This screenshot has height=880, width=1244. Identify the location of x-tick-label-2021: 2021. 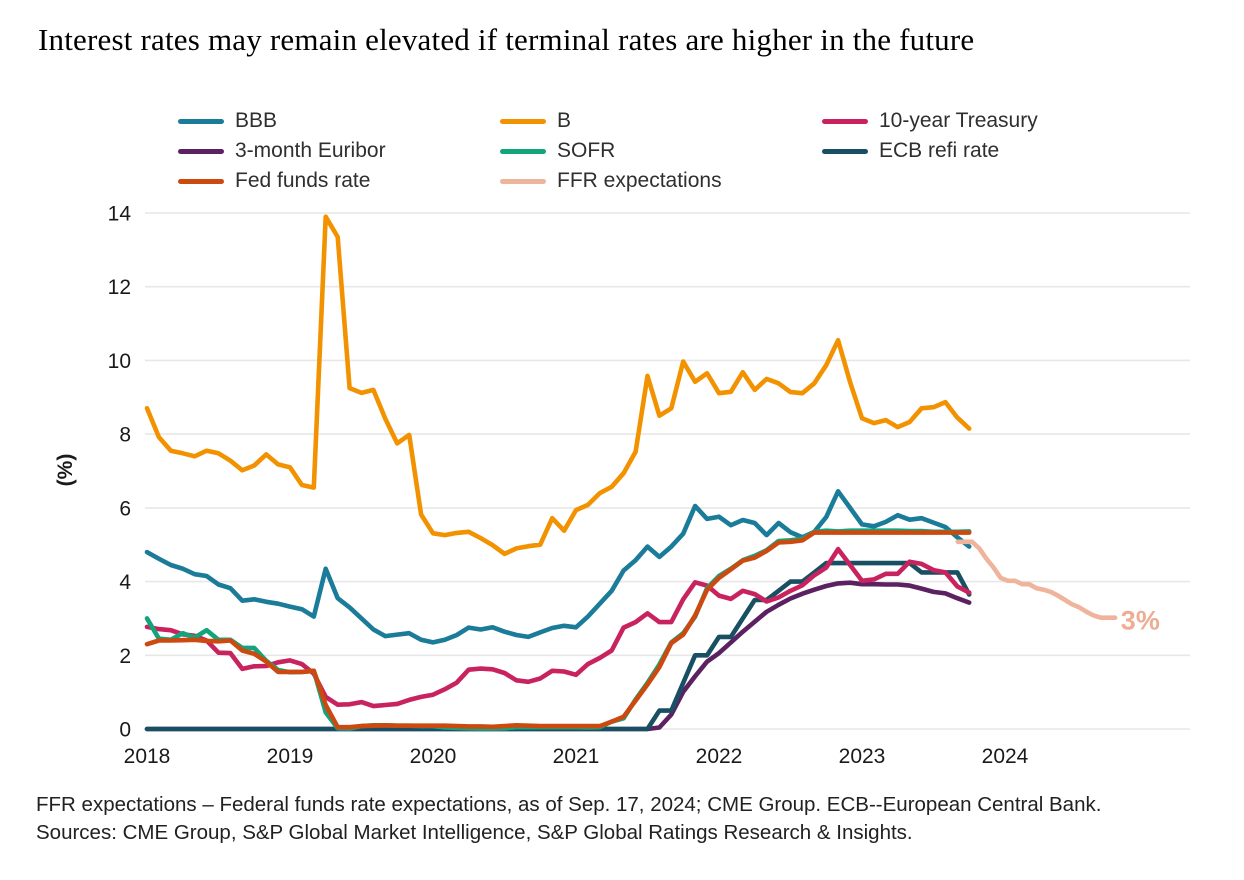
(576, 756).